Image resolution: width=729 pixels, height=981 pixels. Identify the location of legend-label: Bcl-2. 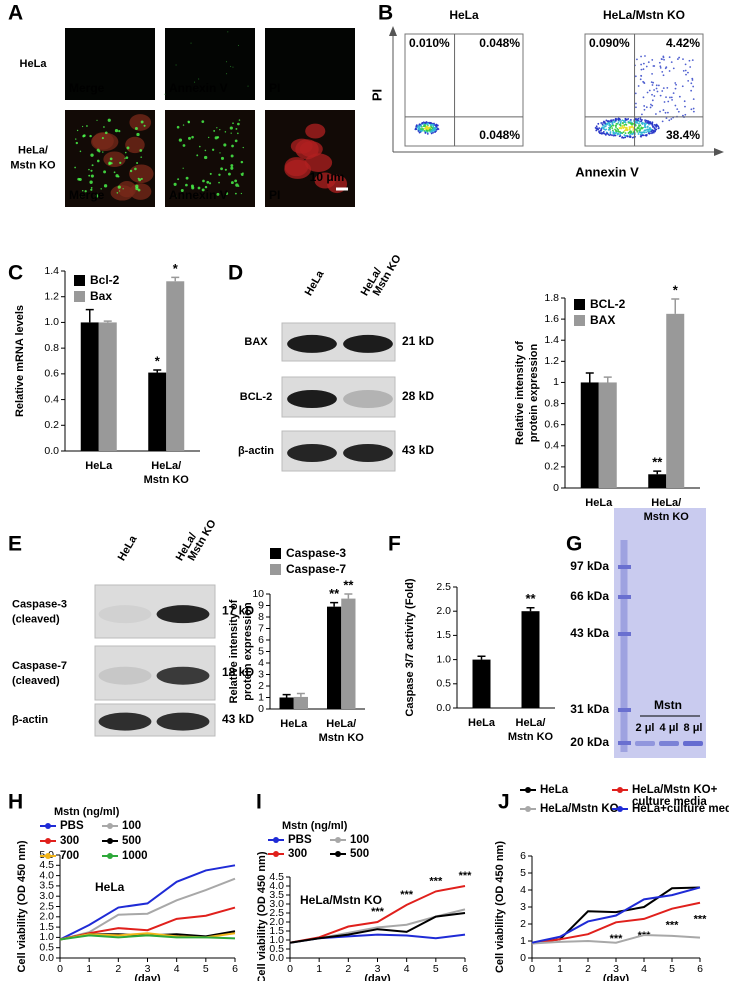
(105, 280).